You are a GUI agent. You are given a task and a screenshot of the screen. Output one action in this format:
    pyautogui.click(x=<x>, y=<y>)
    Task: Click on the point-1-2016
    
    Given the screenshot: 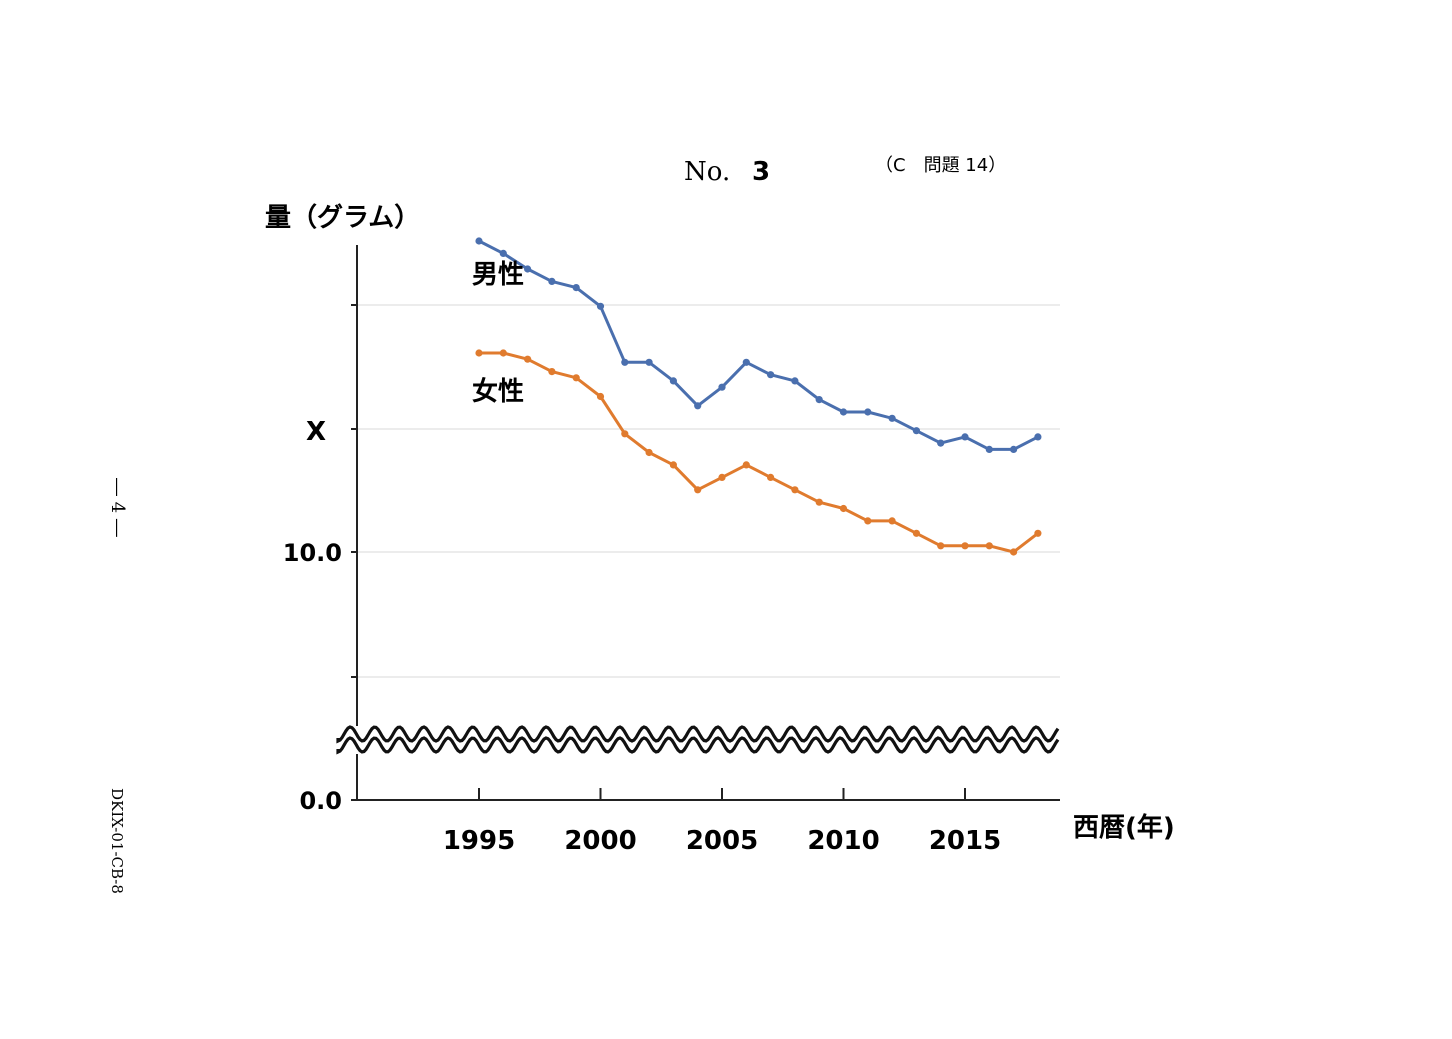 What is the action you would take?
    pyautogui.click(x=989, y=546)
    